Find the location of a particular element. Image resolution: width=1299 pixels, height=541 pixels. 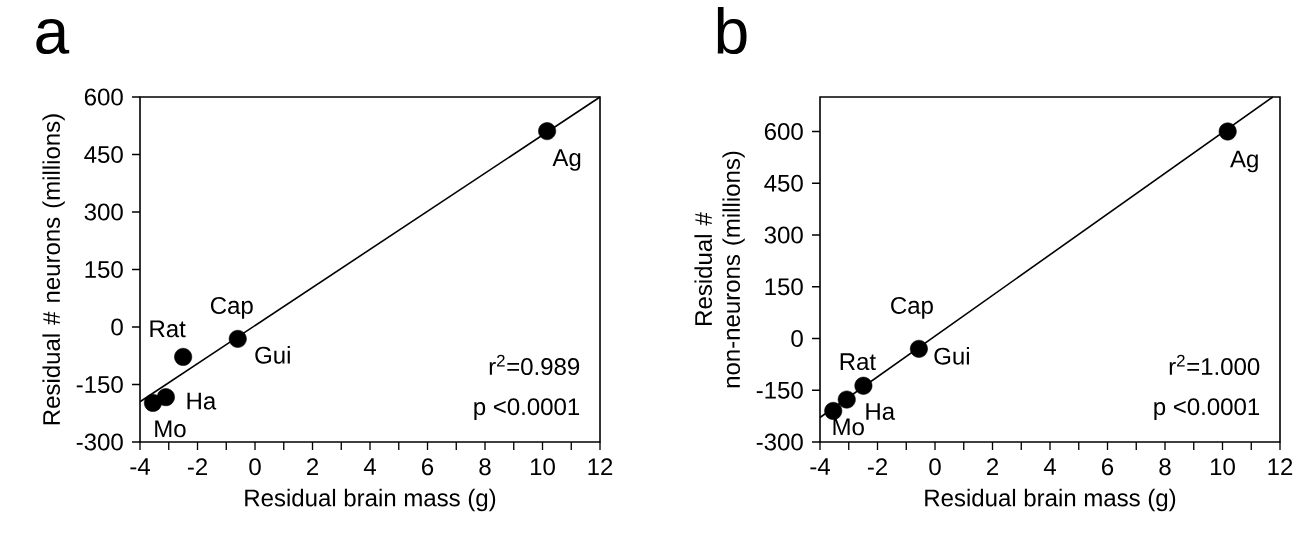

y-axis-title: Residual # non-neurons (millions) is located at coordinates (719, 269).